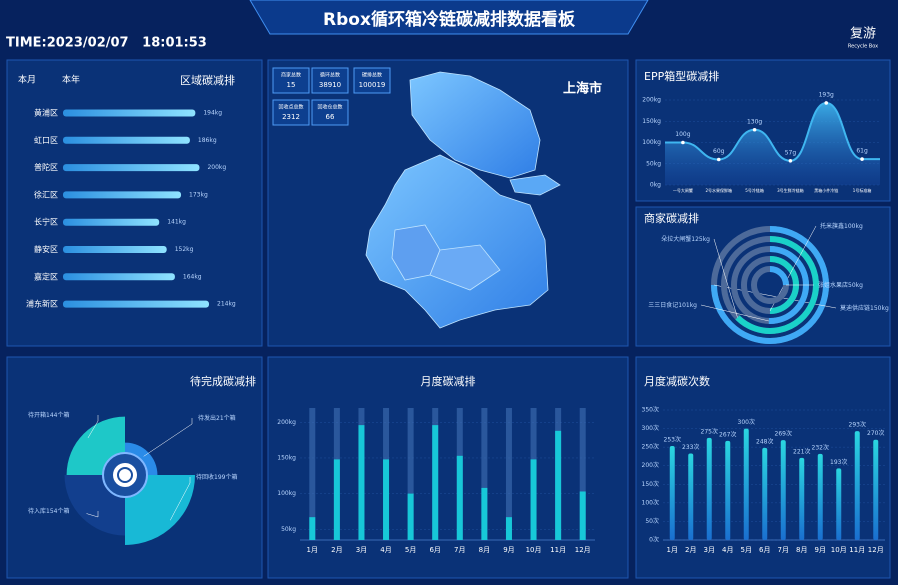 The image size is (898, 585). What do you see at coordinates (650, 410) in the screenshot?
I see `y-tick-label: 350次` at bounding box center [650, 410].